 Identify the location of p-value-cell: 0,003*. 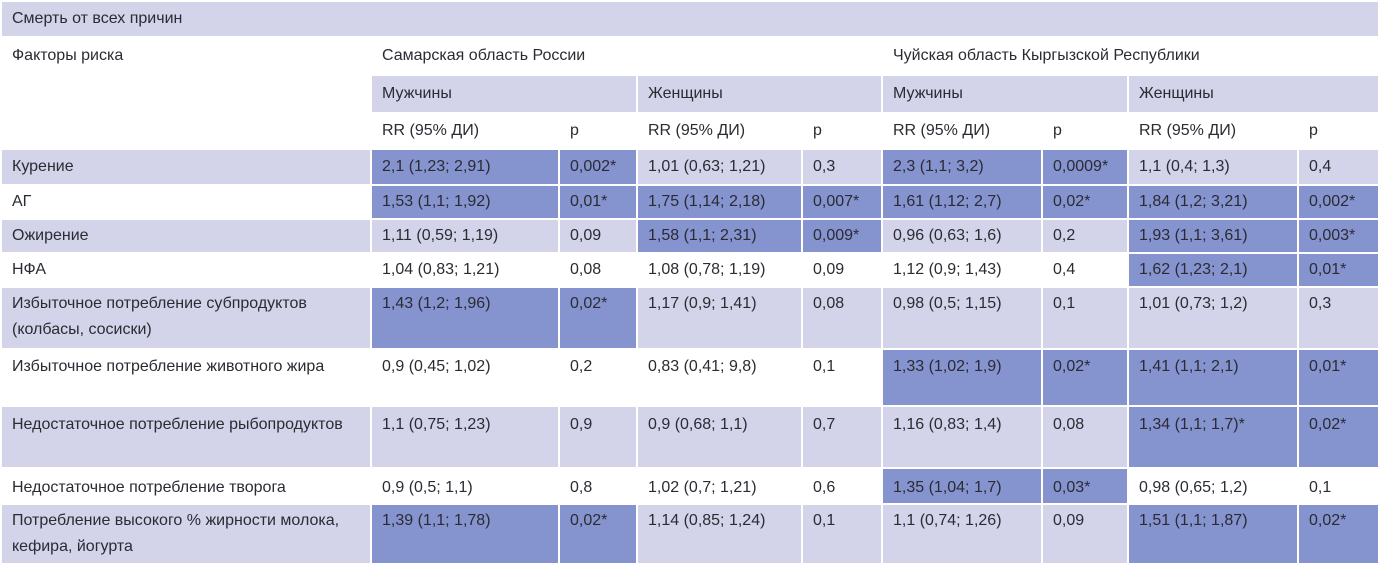
(1337, 236).